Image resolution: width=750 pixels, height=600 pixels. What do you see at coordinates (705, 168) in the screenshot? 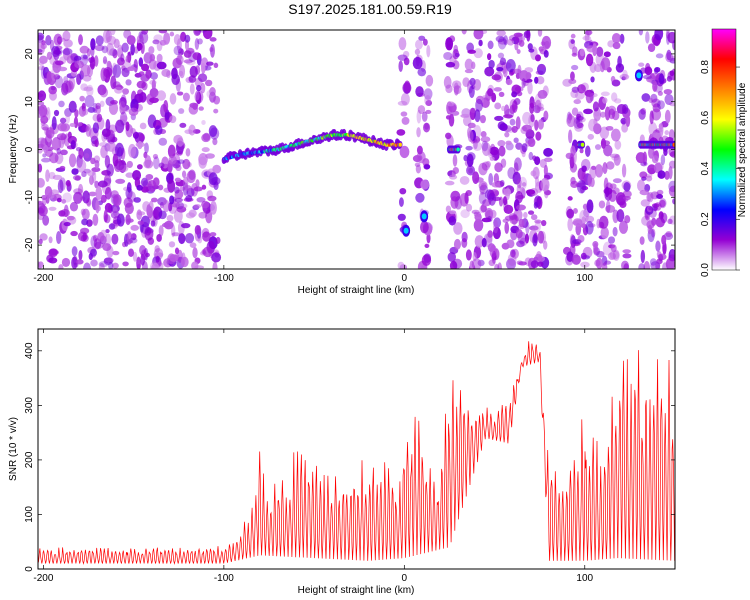
I see `colorbar-tick-label: 0.4` at bounding box center [705, 168].